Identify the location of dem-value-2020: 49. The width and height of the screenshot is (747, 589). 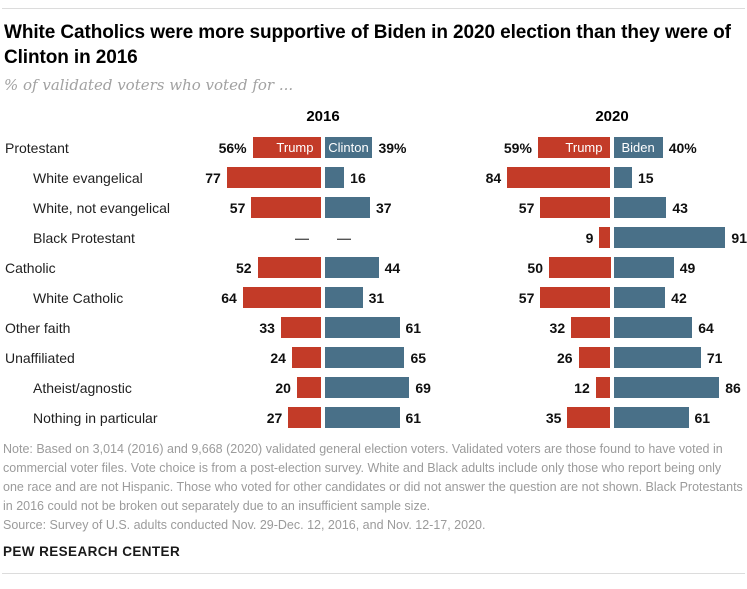
(687, 268).